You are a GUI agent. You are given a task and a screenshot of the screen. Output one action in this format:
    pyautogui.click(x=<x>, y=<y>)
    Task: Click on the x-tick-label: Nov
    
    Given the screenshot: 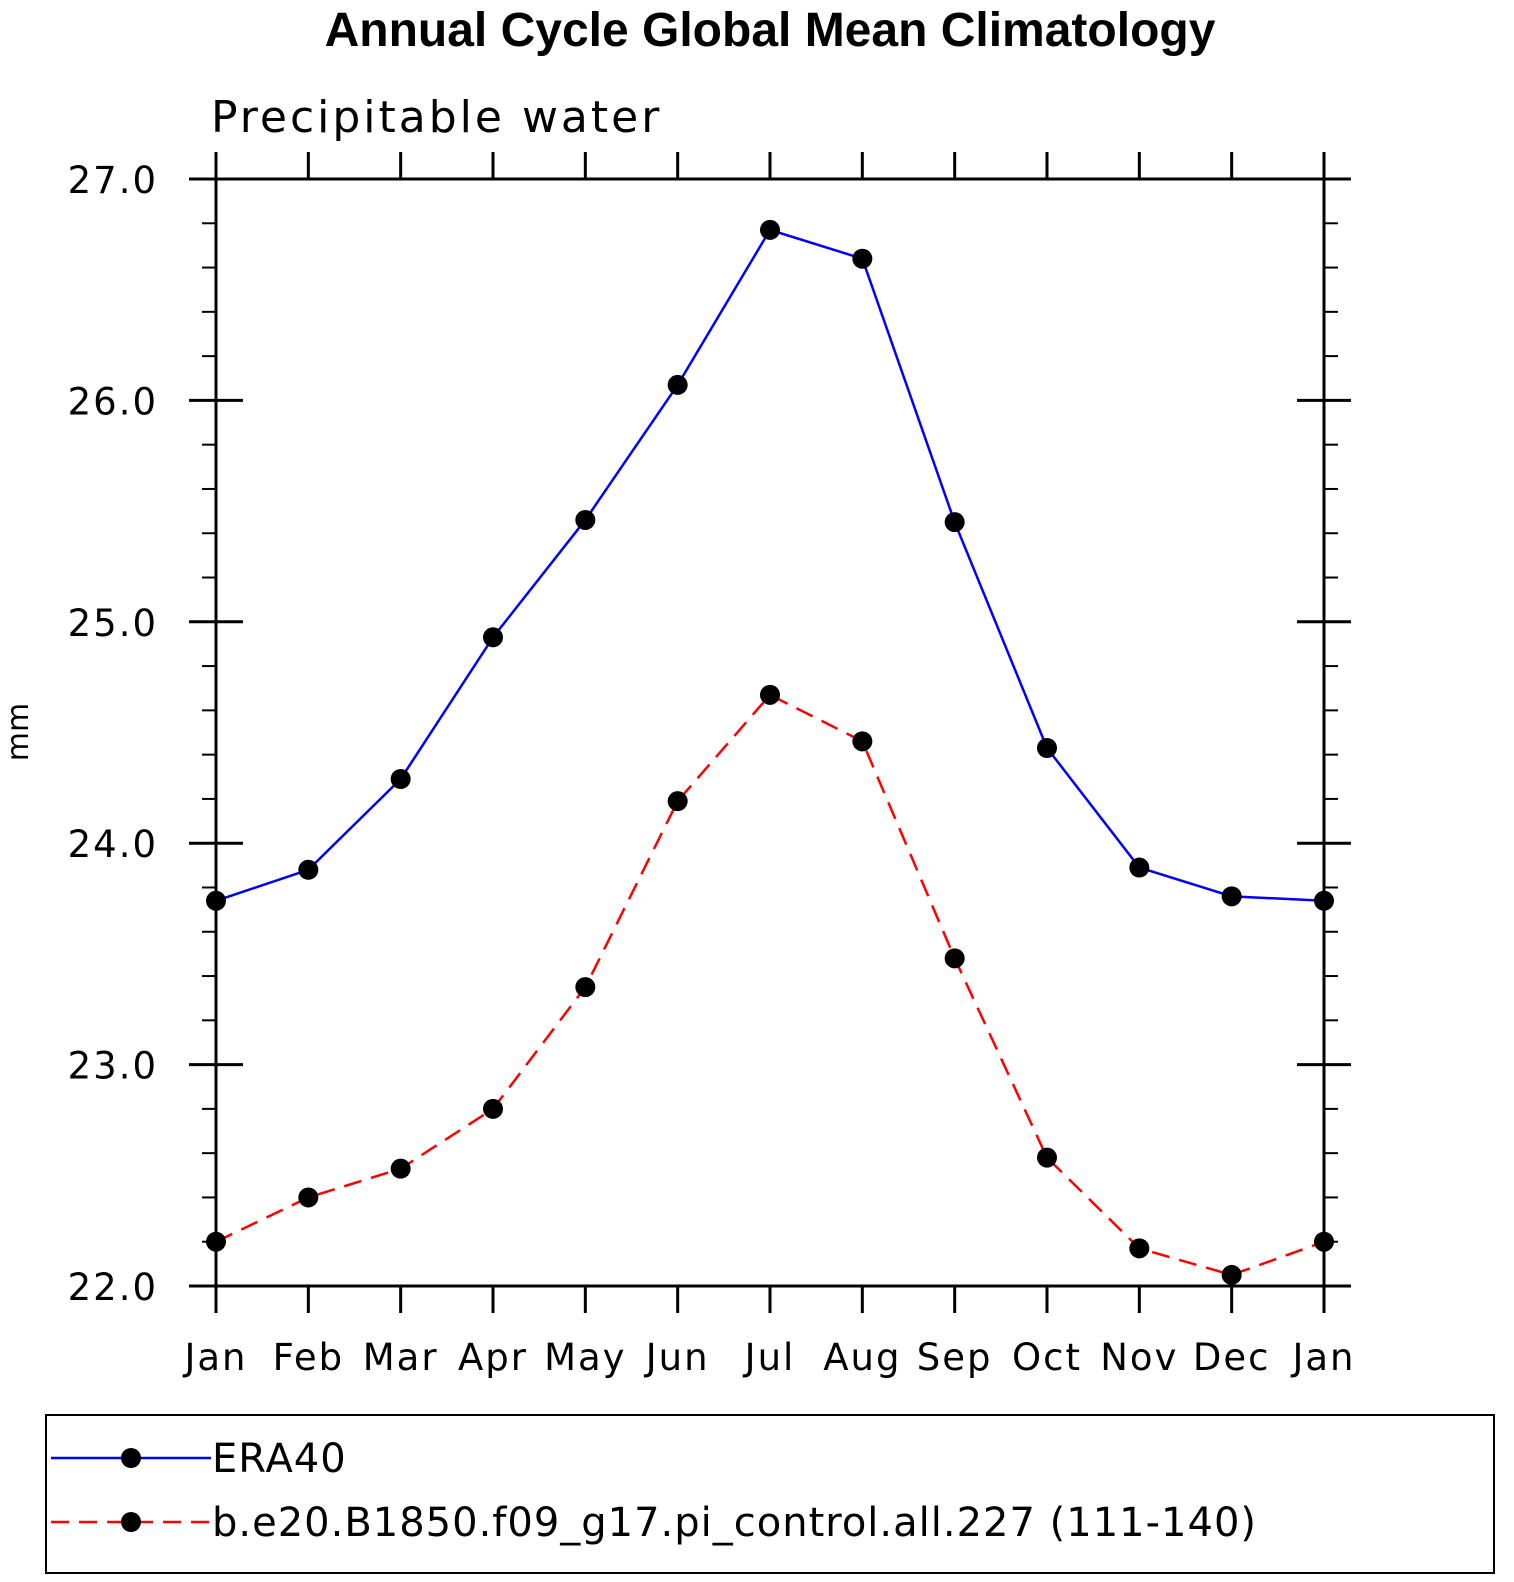 What is the action you would take?
    pyautogui.click(x=1139, y=1357)
    